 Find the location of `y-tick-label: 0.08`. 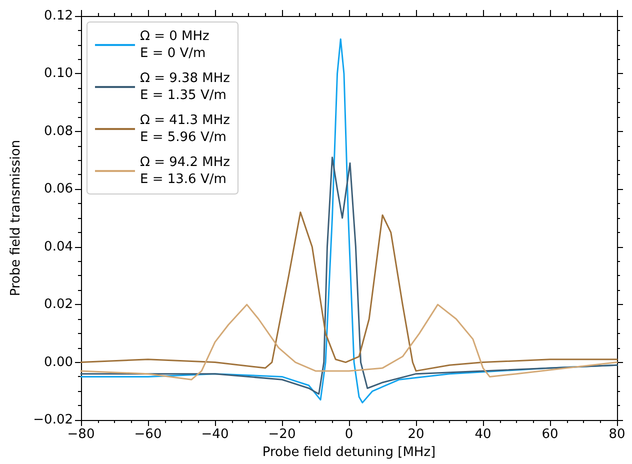

y-tick-label: 0.08 is located at coordinates (58, 131).